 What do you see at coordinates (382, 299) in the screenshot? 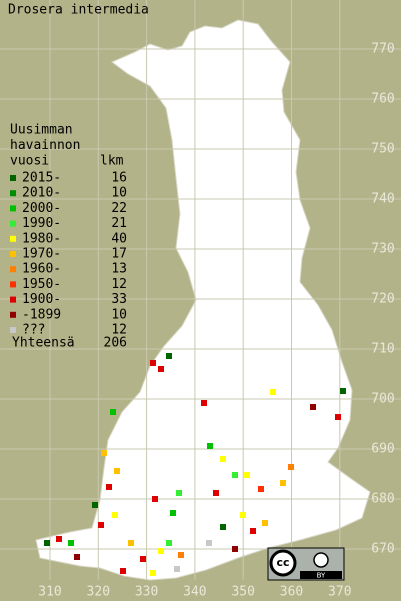
I see `y-grid-label: 720` at bounding box center [382, 299].